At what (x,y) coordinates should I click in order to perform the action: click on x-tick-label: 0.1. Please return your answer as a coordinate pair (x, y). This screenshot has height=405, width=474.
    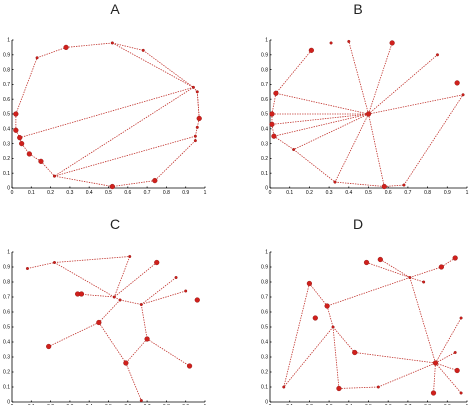
    Looking at the image, I should click on (31, 193).